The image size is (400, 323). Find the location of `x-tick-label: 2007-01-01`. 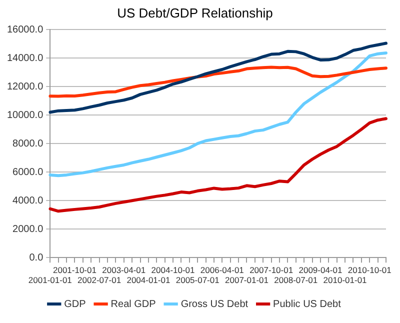

x-tick-label: 2007-01-01 is located at coordinates (247, 280).